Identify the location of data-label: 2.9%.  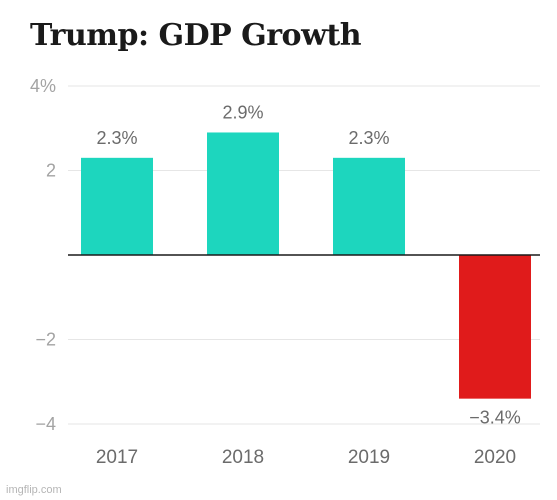
(242, 112).